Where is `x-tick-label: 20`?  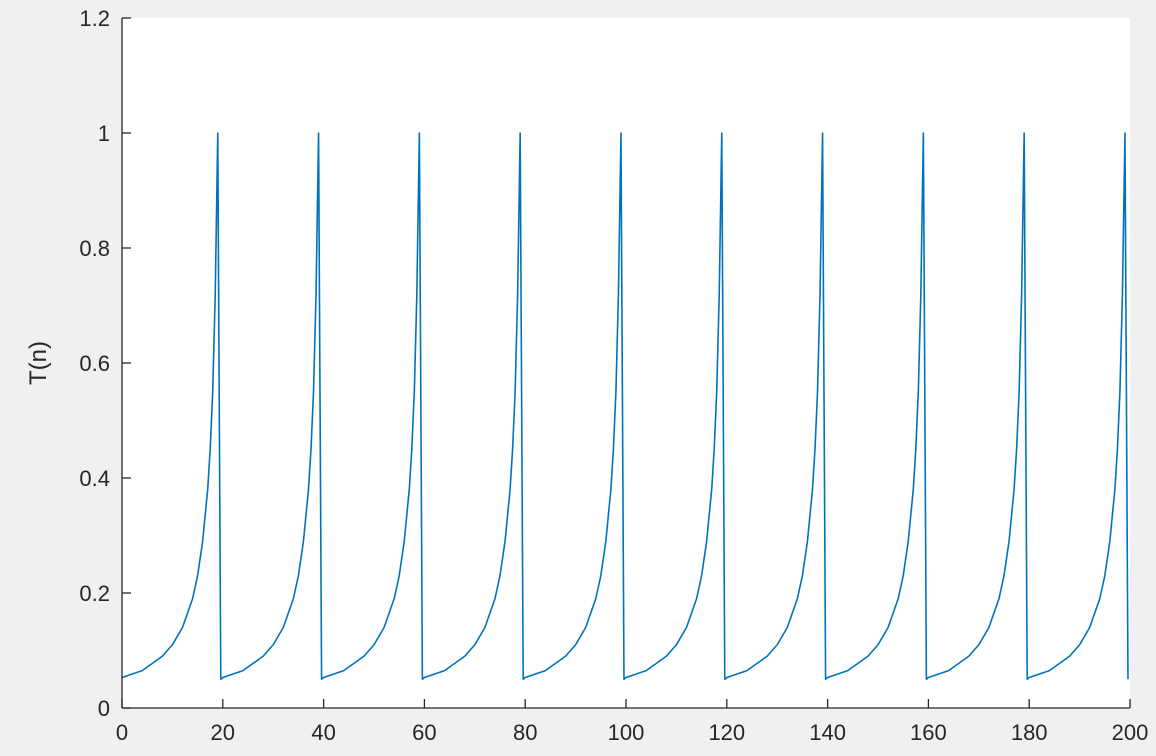
x-tick-label: 20 is located at coordinates (223, 732).